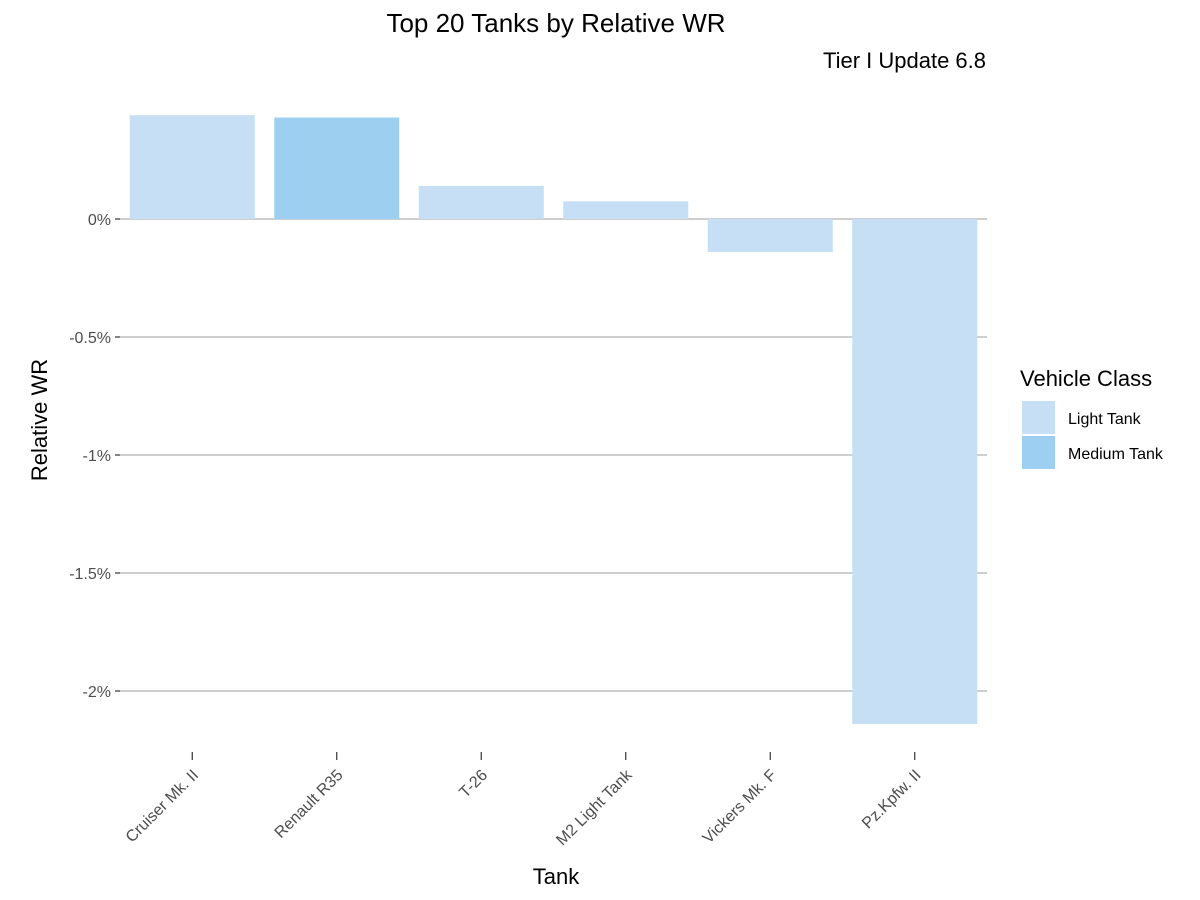 The height and width of the screenshot is (900, 1200). What do you see at coordinates (97, 456) in the screenshot?
I see `y-tick-label: -1%` at bounding box center [97, 456].